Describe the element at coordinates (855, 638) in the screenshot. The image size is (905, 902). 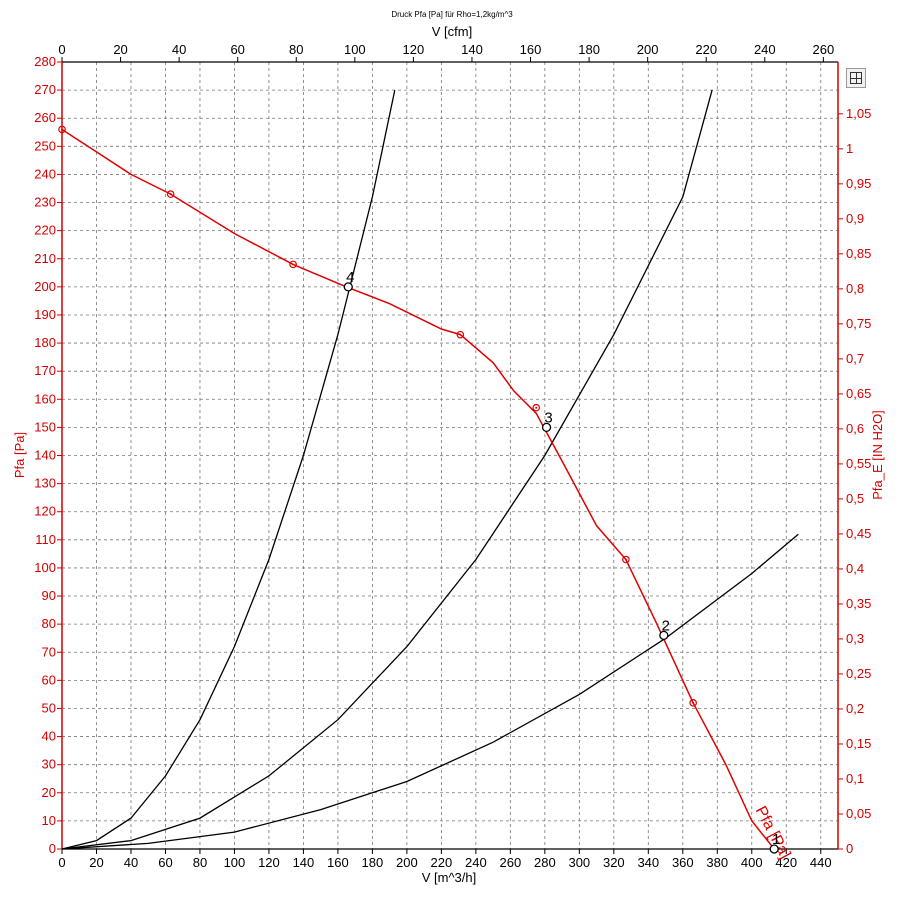
I see `y2-tick-label: 0,3` at that location.